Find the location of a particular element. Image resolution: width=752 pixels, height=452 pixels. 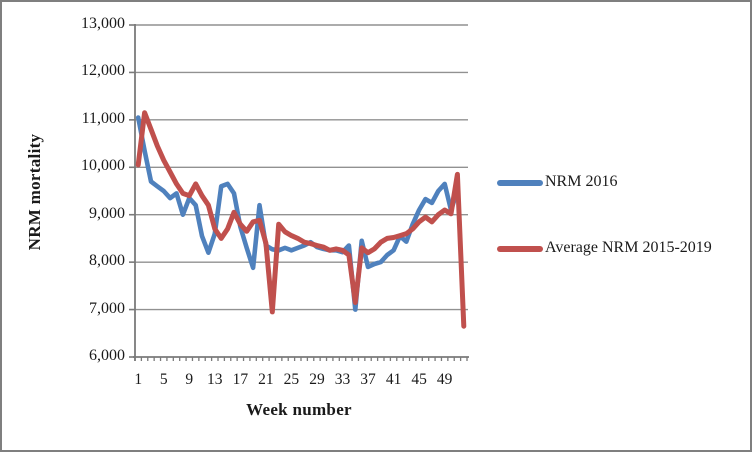

y-tick-label: 11,000 is located at coordinates (103, 118).